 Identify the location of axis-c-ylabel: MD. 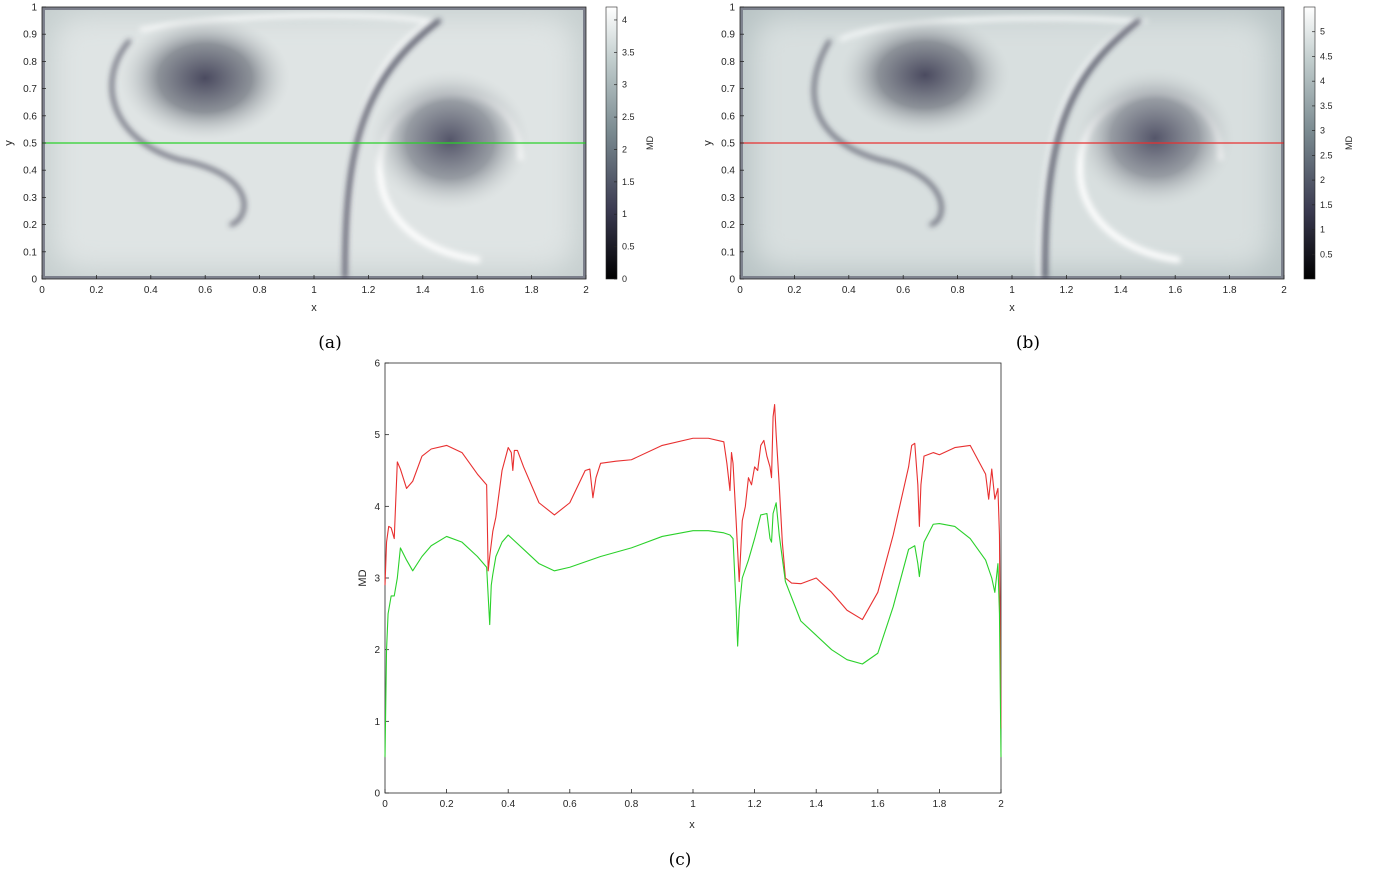
(363, 577).